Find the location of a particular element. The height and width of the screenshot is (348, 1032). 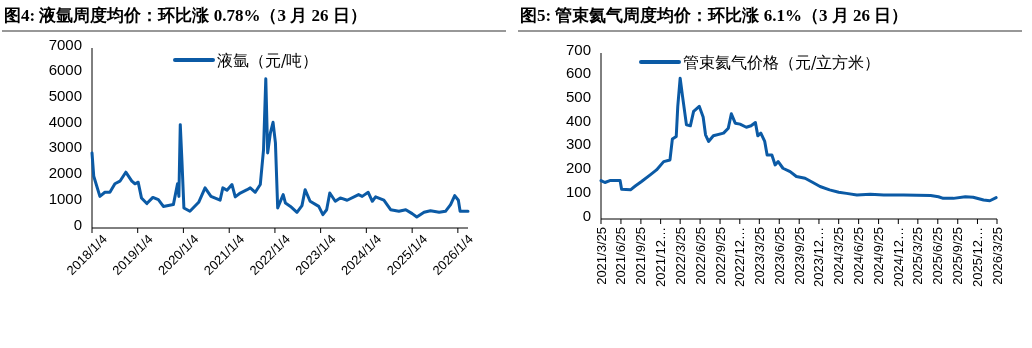

y-tick-label: 4000 is located at coordinates (65, 121).